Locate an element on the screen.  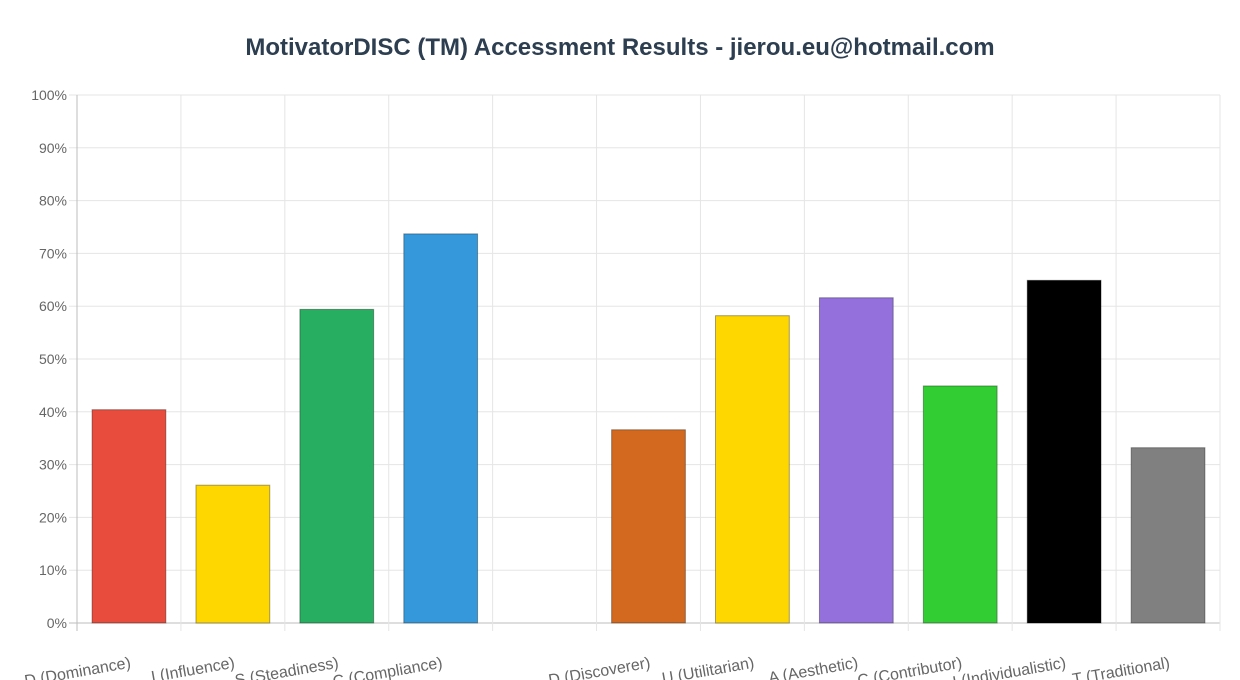
y-tick-label: 30% is located at coordinates (53, 465).